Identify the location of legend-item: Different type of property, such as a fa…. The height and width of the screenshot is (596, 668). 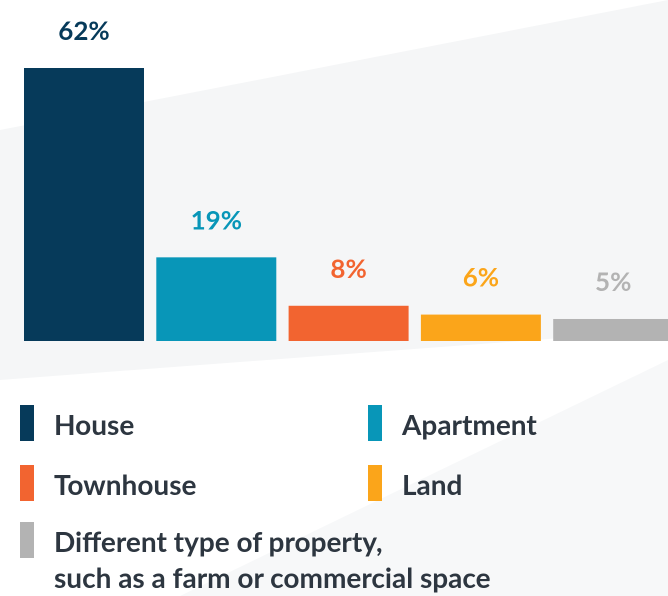
(255, 558).